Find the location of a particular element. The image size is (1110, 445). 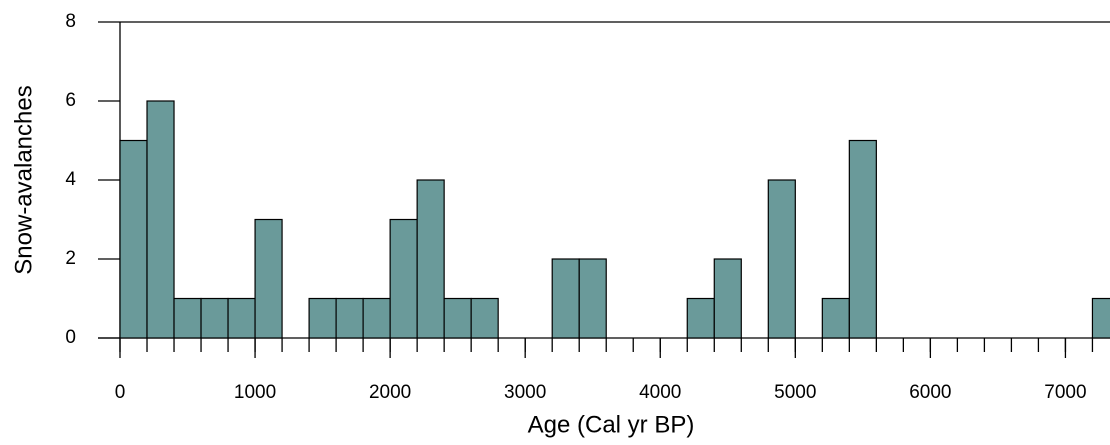

x-tick-label: 1000 is located at coordinates (255, 392).